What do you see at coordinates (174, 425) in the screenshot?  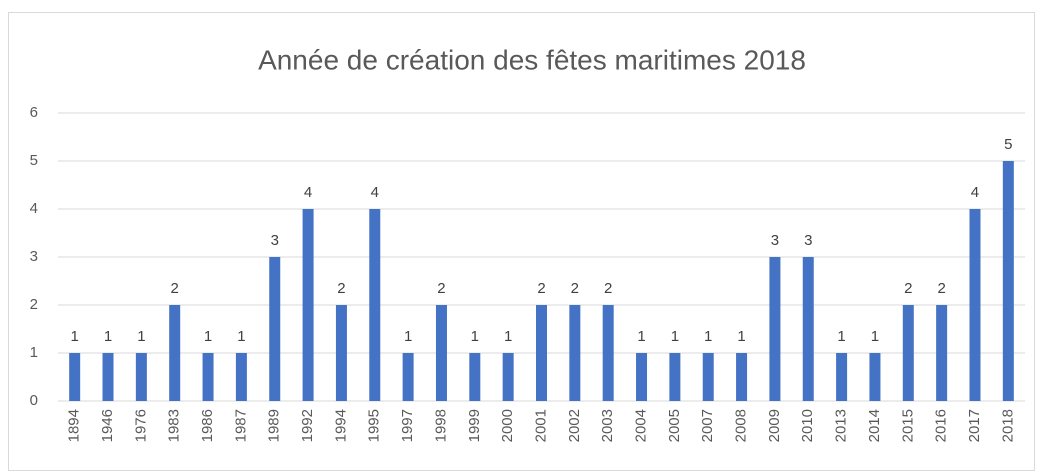 I see `x-tick-label: 1983` at bounding box center [174, 425].